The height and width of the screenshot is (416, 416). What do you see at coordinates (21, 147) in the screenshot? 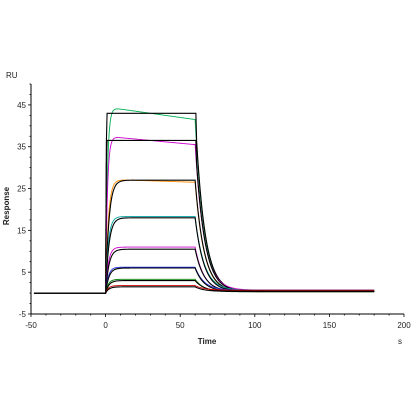
I see `y-tick-label: 35` at bounding box center [21, 147].